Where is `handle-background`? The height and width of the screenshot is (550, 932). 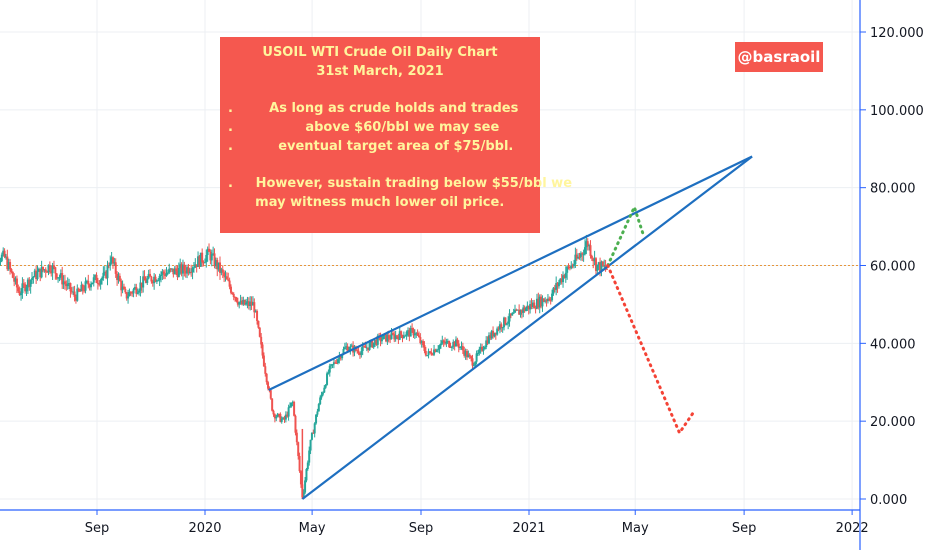
handle-background is located at coordinates (779, 57).